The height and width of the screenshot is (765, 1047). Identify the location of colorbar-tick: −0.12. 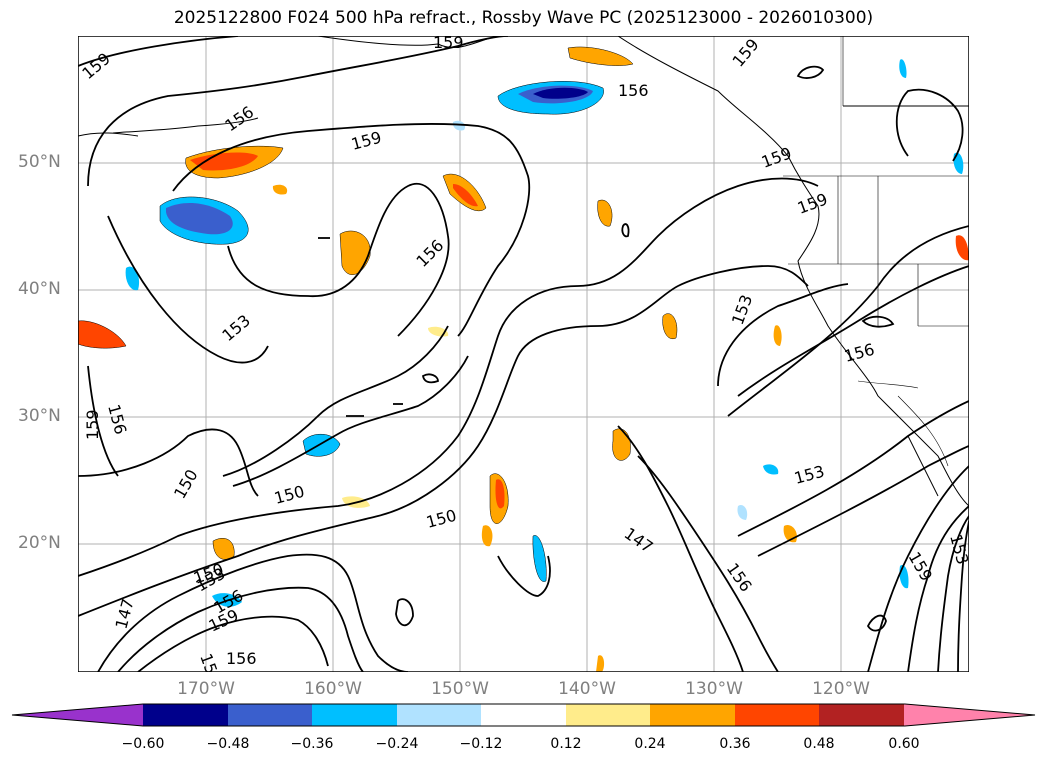
(481, 744).